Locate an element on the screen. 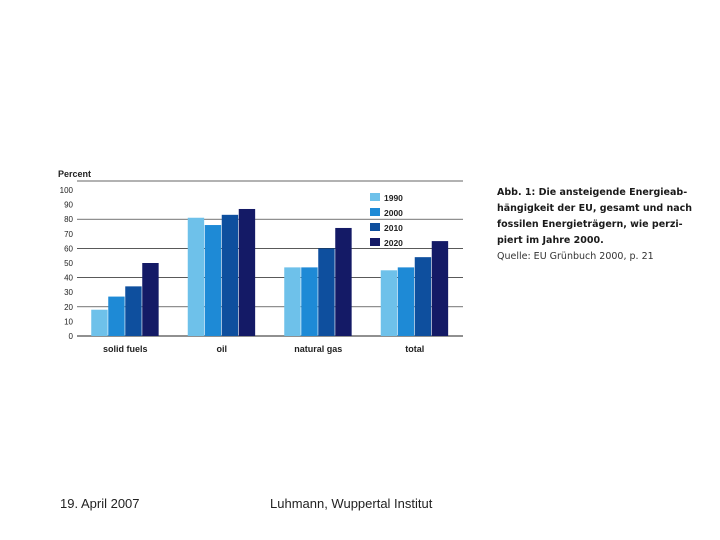  legend-label: 2000 is located at coordinates (393, 213).